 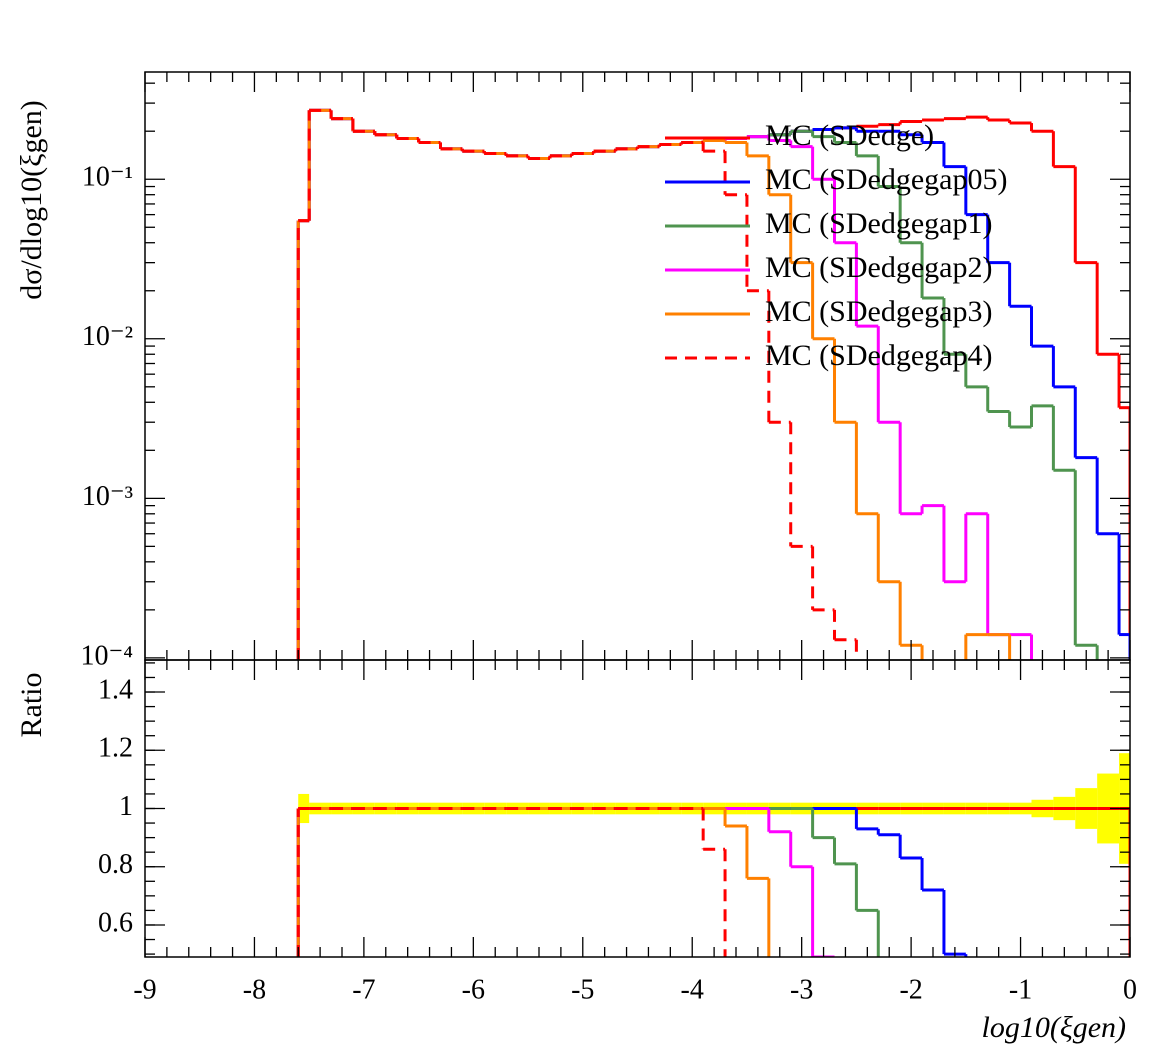 What do you see at coordinates (115, 864) in the screenshot?
I see `y-tick-label: 0.8` at bounding box center [115, 864].